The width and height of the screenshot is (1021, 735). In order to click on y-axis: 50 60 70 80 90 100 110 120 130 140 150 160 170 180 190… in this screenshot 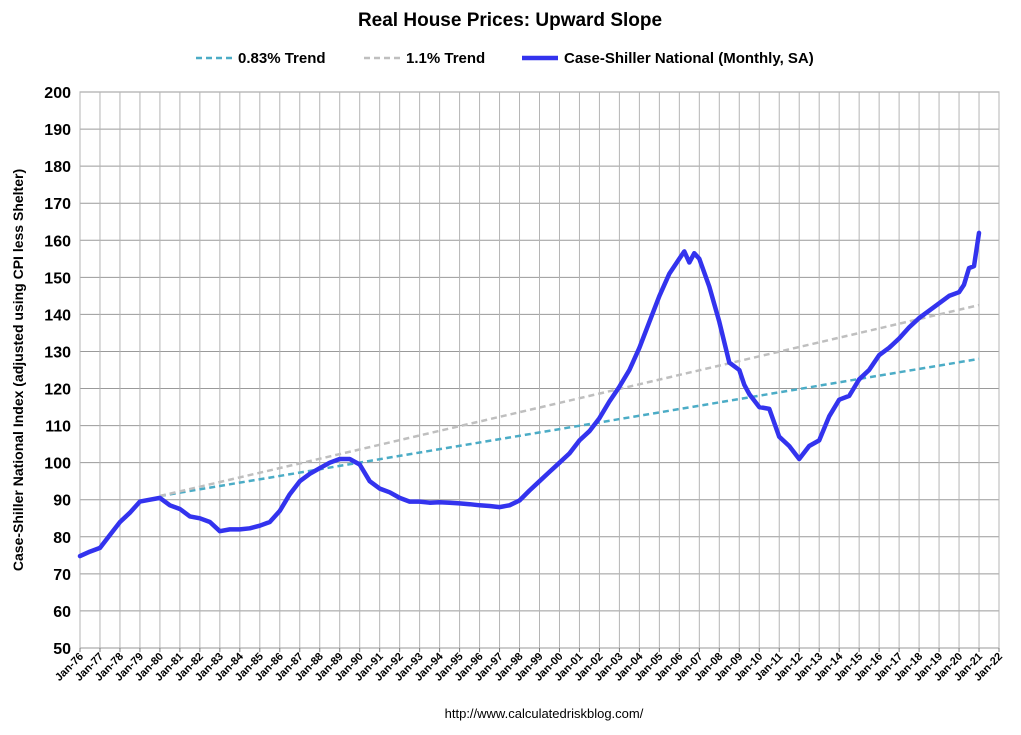, I will do `click(57, 371)`.